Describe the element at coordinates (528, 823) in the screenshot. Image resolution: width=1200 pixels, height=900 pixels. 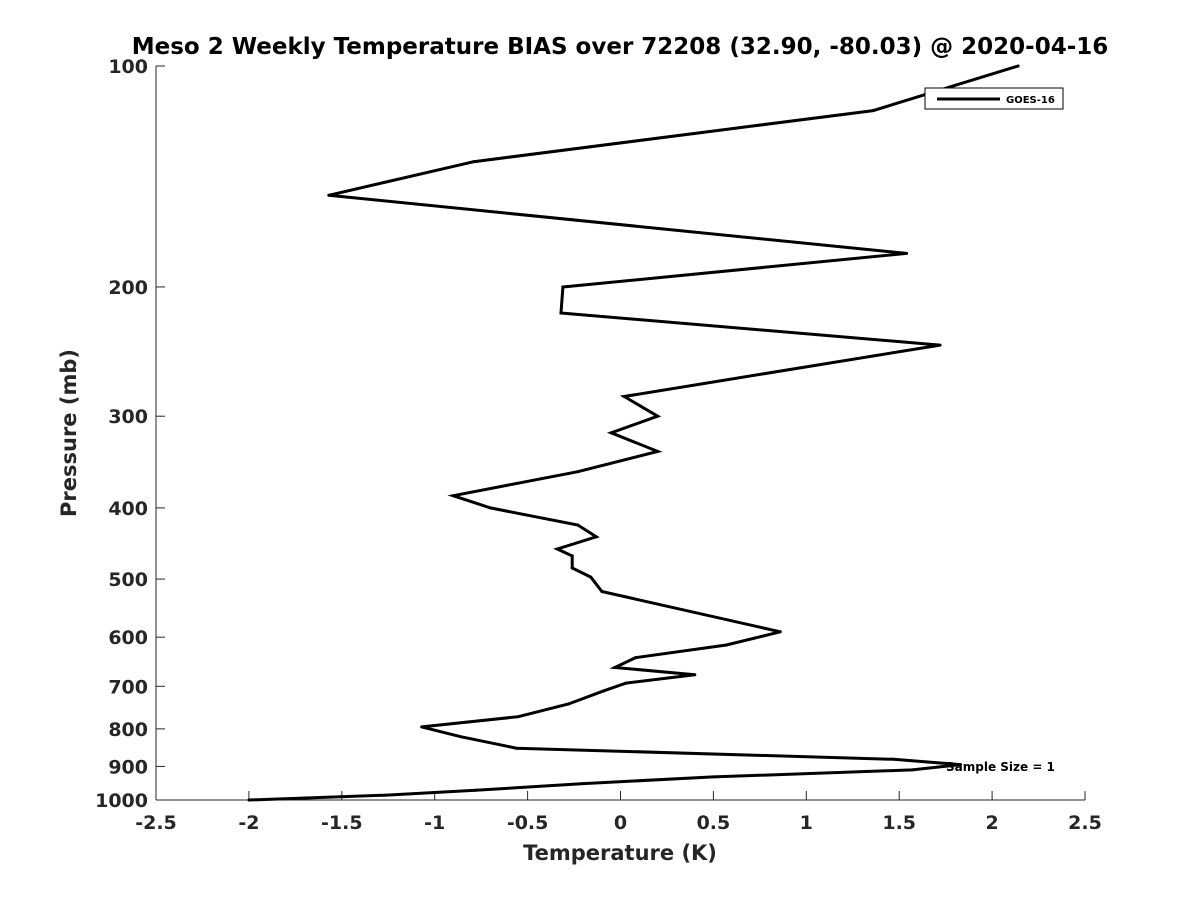
I see `x-tick-label: -0.5` at that location.